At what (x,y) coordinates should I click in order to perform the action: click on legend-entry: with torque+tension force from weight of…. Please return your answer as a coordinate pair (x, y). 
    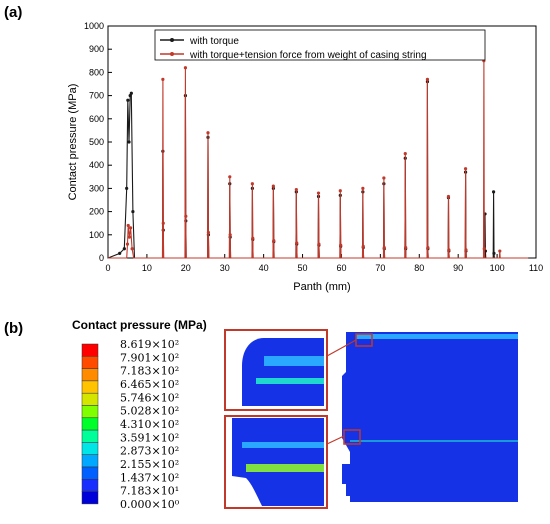
    Looking at the image, I should click on (308, 55).